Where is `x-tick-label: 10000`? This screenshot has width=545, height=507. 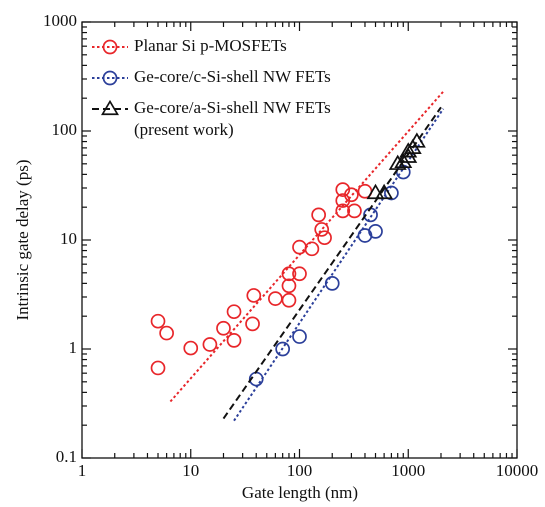 x-tick-label: 10000 is located at coordinates (517, 470).